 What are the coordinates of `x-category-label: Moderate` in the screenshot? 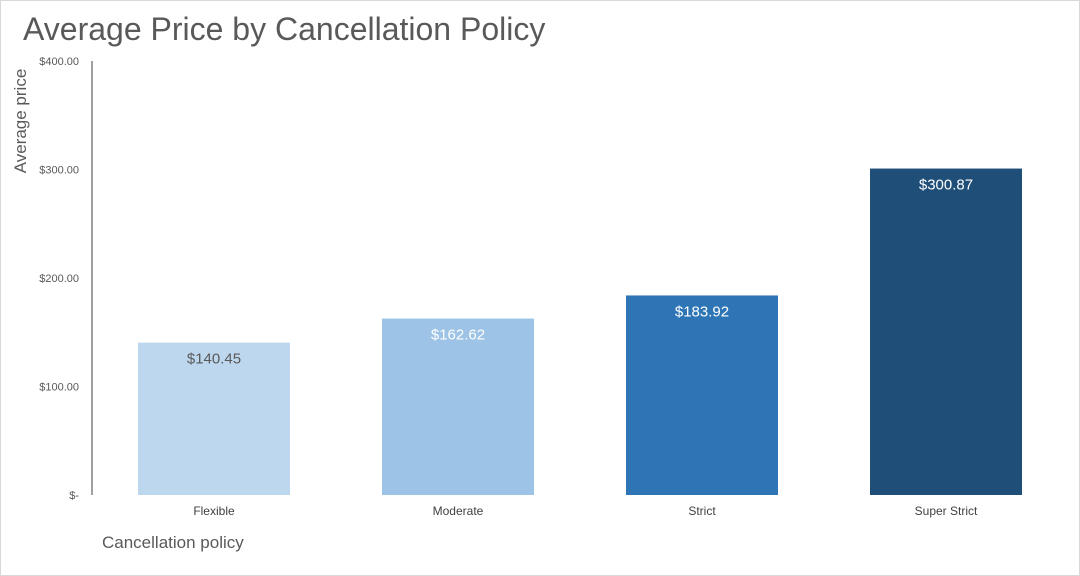 It's located at (458, 511).